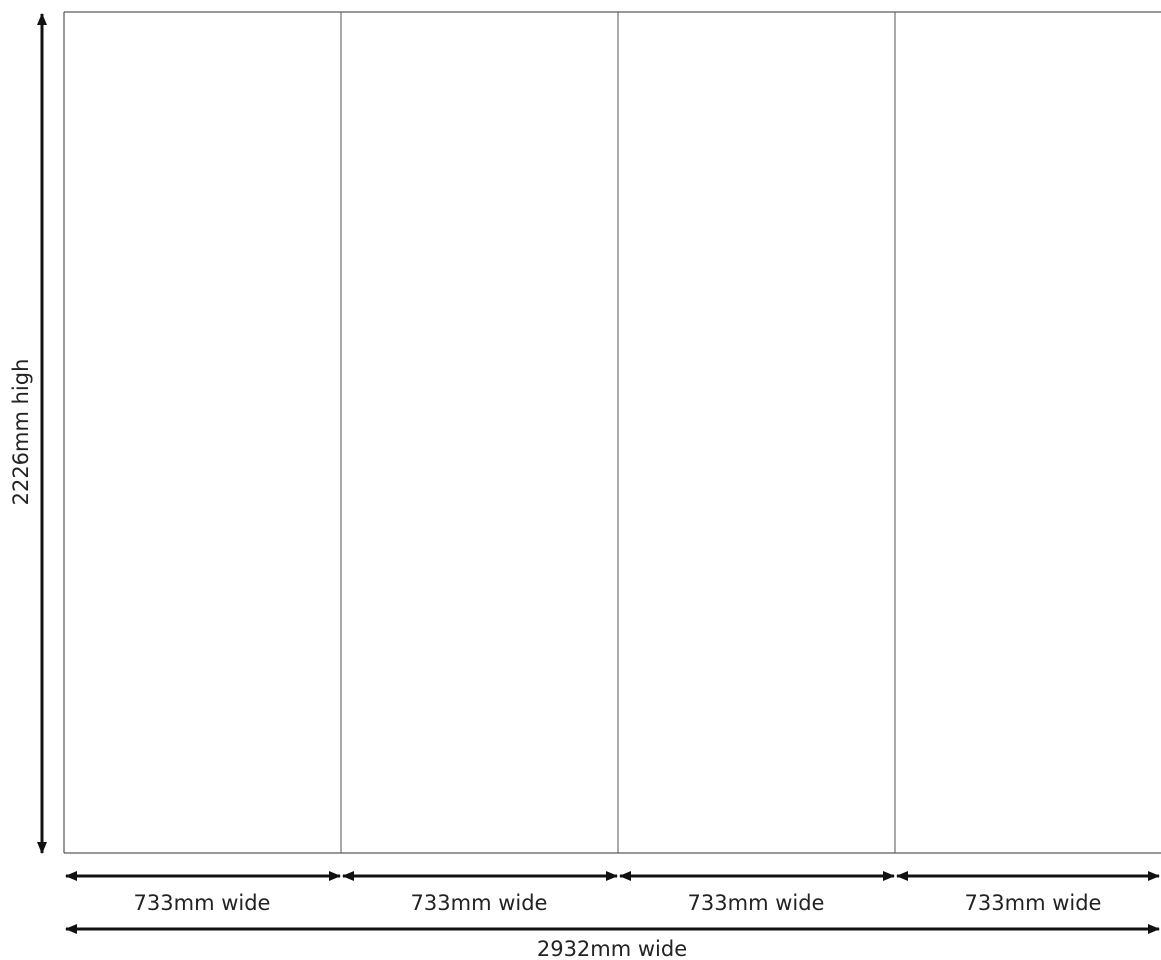  Describe the element at coordinates (612, 948) in the screenshot. I see `total-width-label: 2932mm wide` at that location.